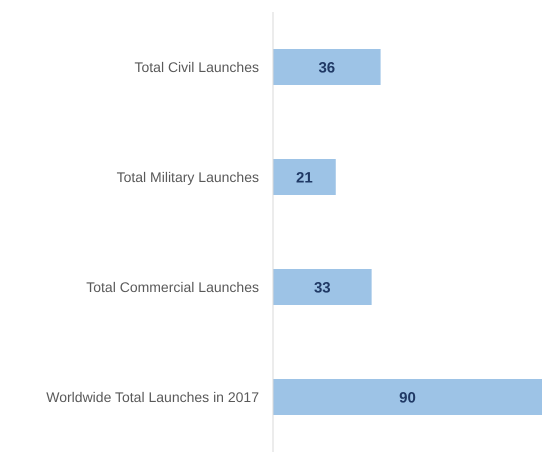 The height and width of the screenshot is (452, 542). I want to click on y-tick-label: Total Military Launches, so click(187, 176).